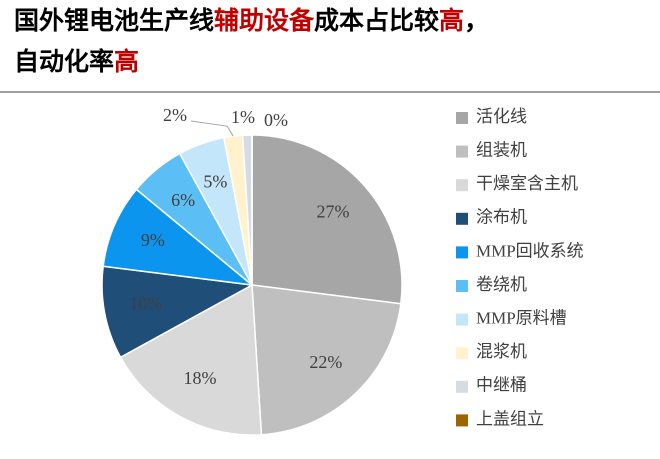  I want to click on title-line: 国外锂电池生产线辅助设备成本占比较高，, so click(251, 20).